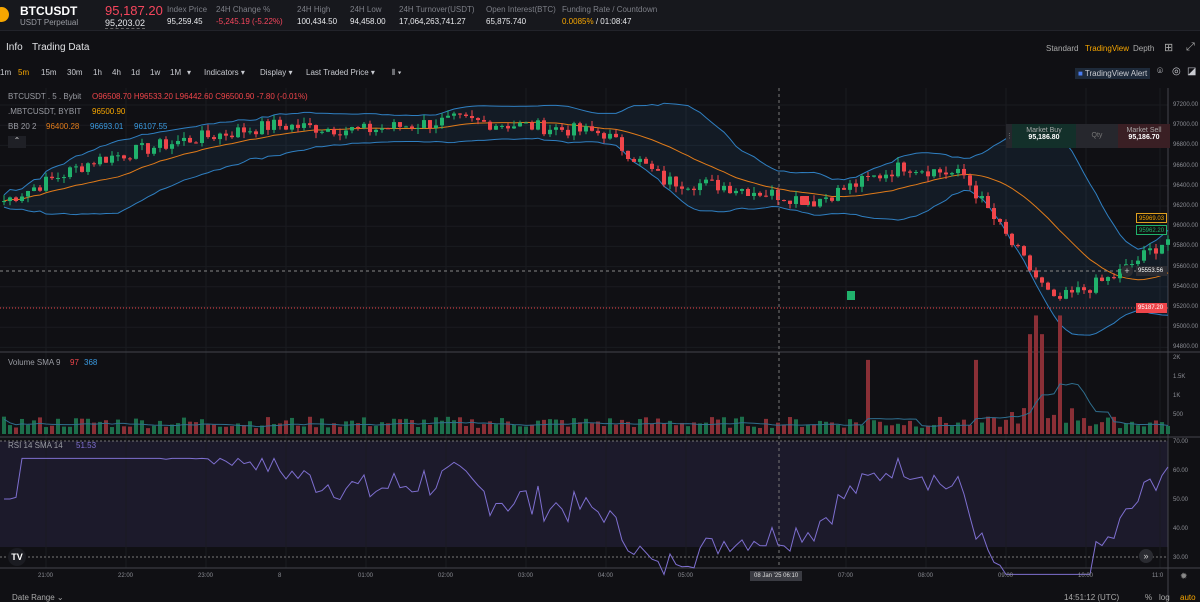  I want to click on volume-tick: 2K, so click(1177, 358).